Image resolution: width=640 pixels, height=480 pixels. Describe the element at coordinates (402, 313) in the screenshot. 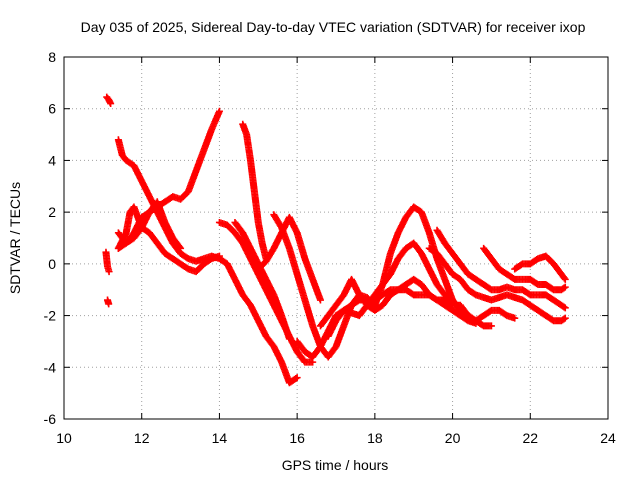

I see `series-trace-o` at that location.